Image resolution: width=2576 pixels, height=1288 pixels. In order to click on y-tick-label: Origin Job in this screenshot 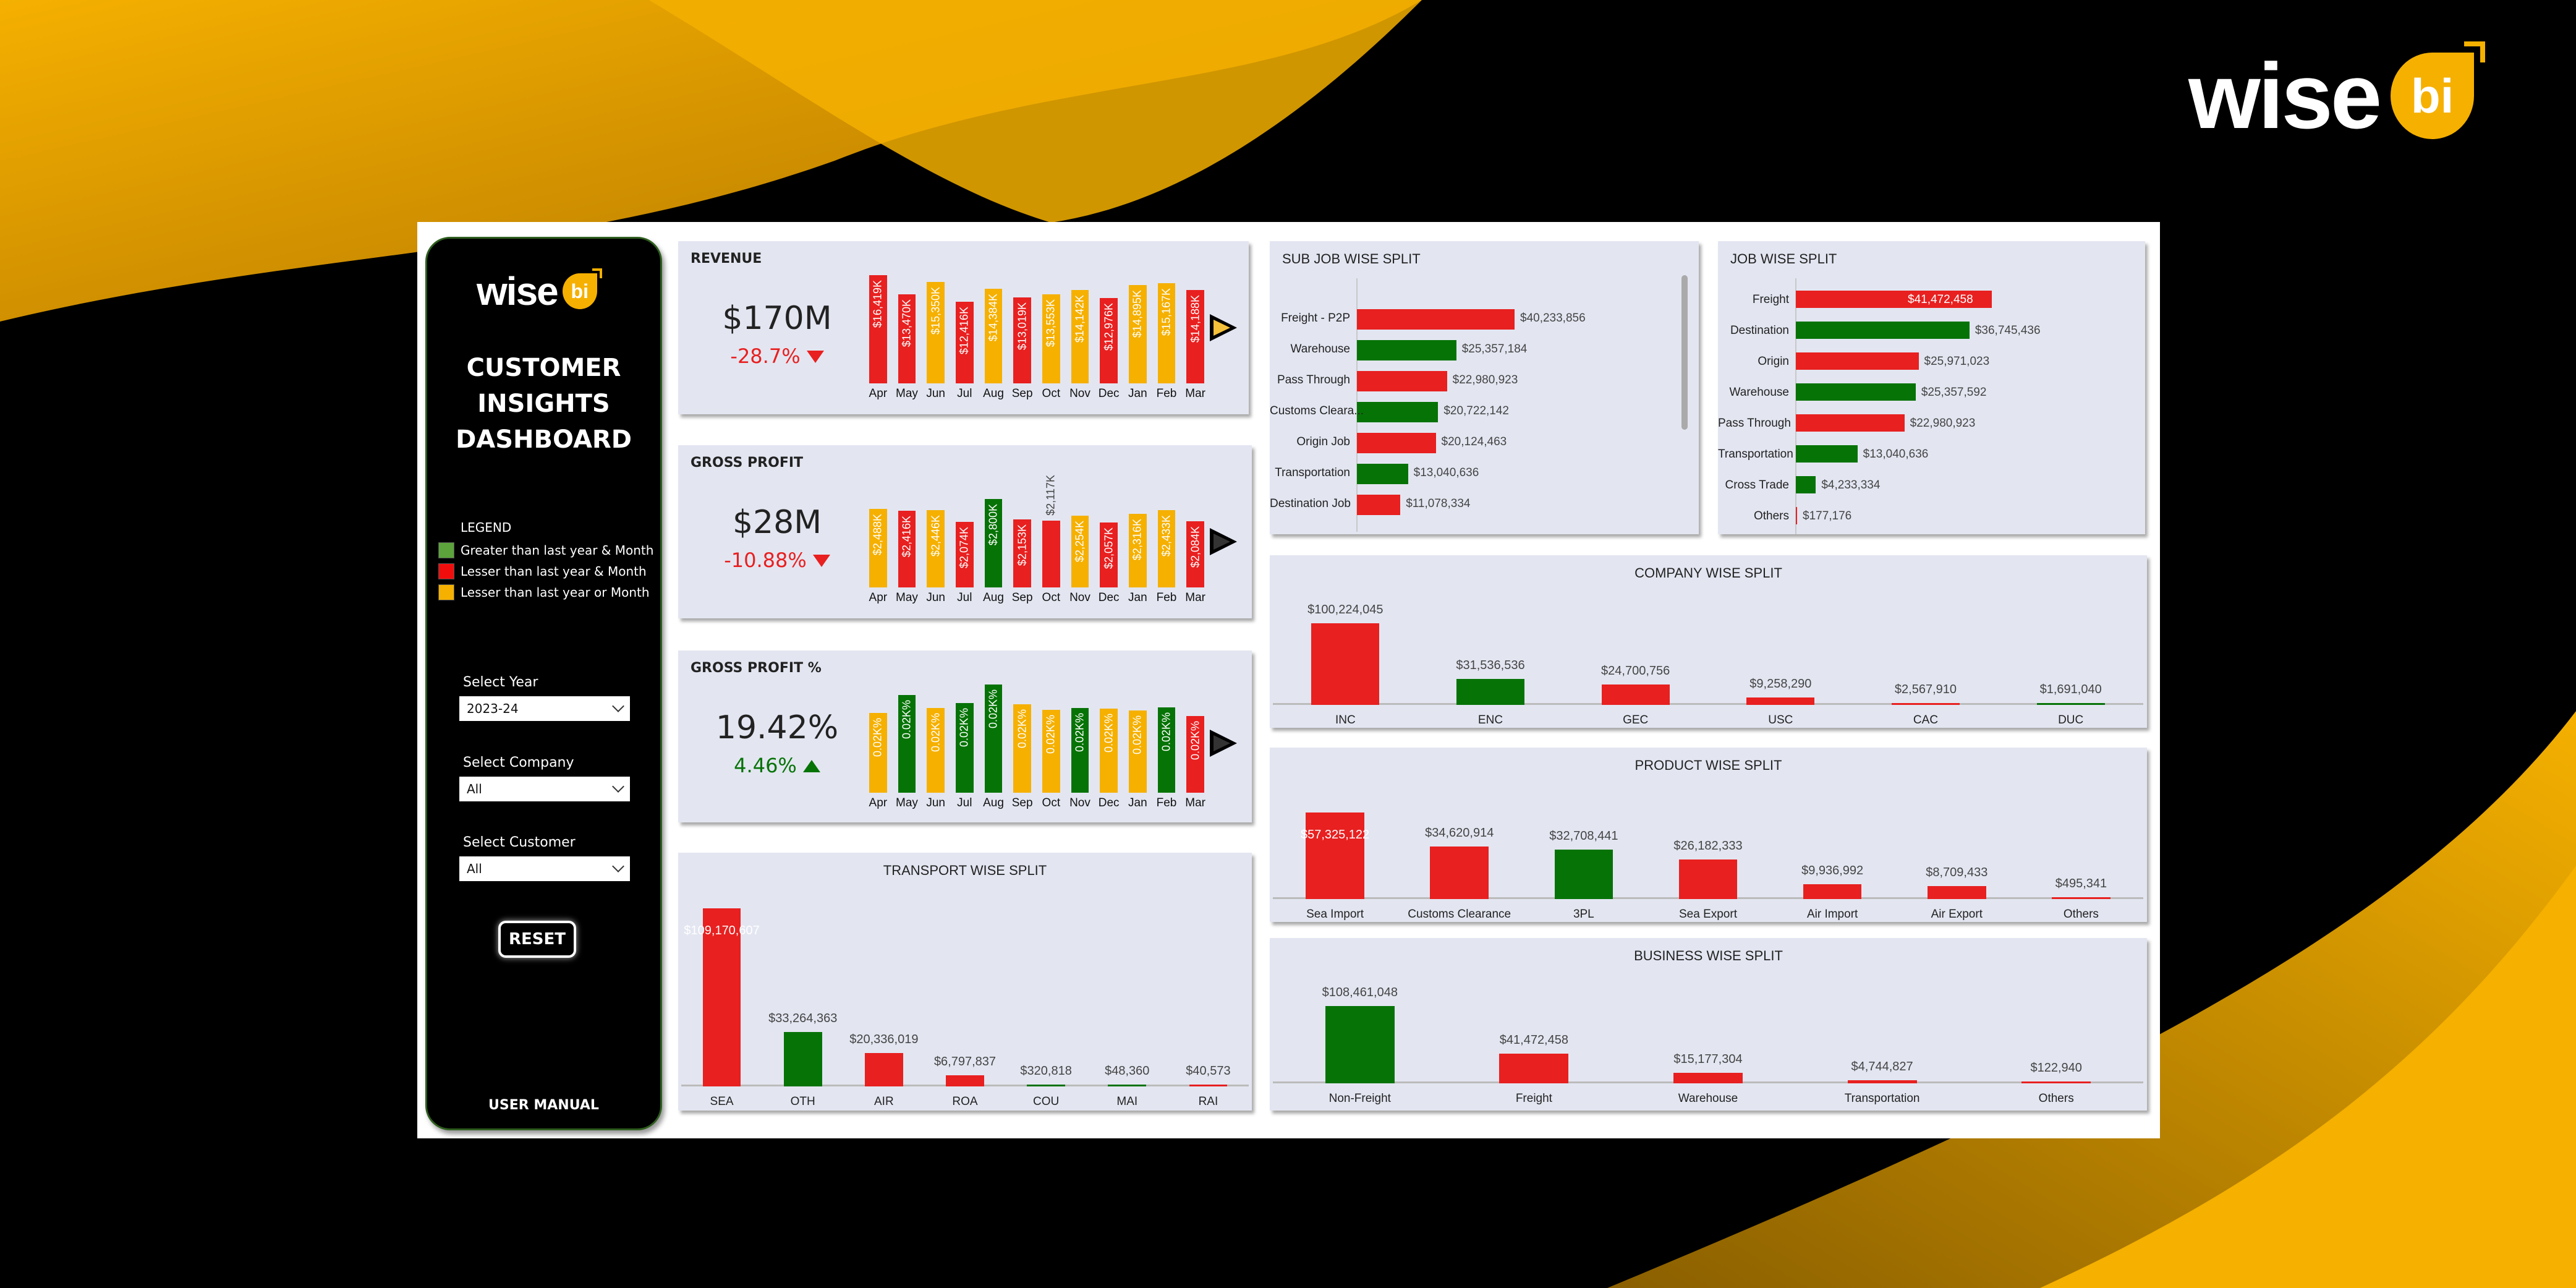, I will do `click(1323, 441)`.